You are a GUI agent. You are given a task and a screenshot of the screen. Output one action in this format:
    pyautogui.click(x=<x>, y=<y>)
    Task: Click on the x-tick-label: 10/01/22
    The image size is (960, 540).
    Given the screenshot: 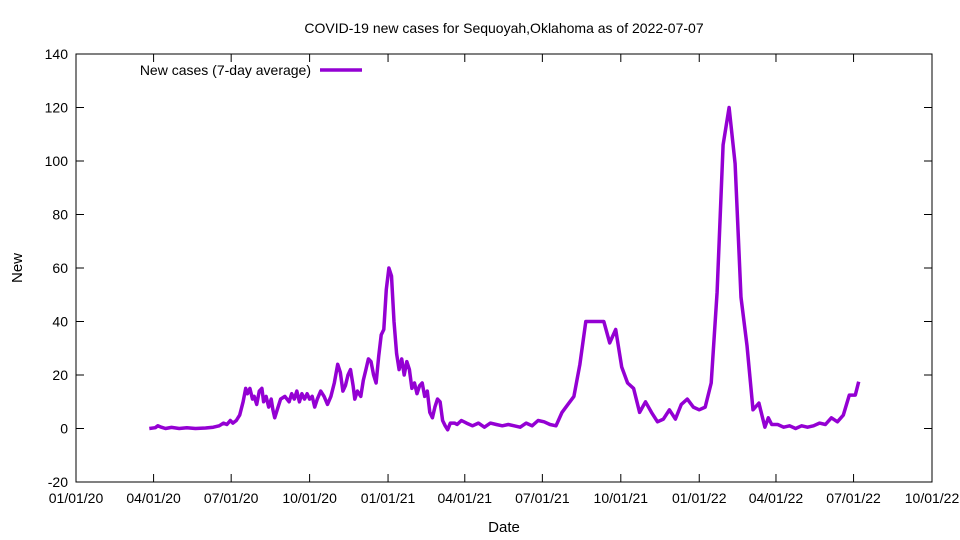 What is the action you would take?
    pyautogui.click(x=932, y=498)
    